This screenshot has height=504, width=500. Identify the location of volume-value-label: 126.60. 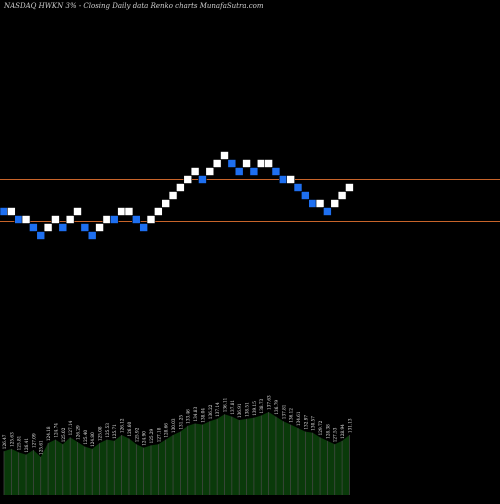
(129, 429).